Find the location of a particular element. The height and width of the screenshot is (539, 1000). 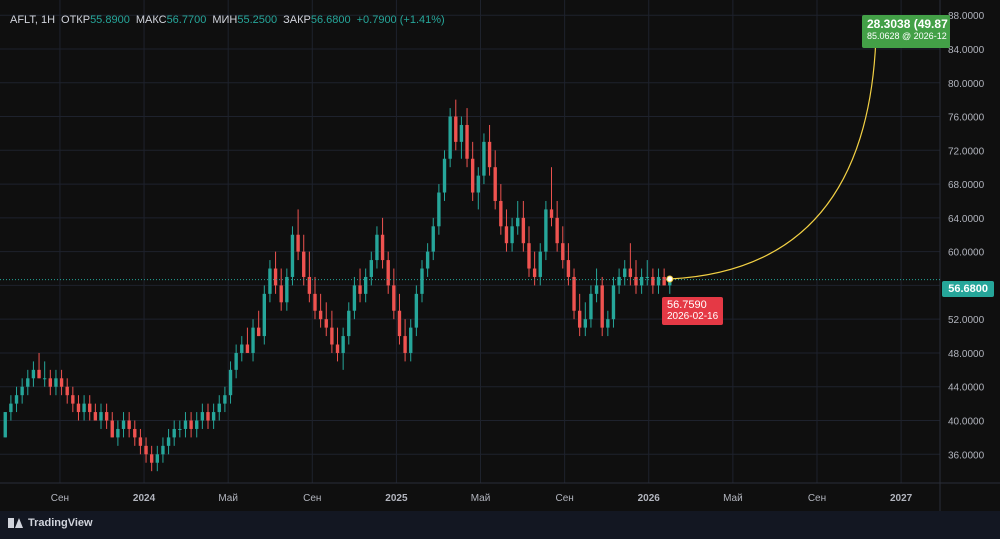

current-price-tag: 56.6800 is located at coordinates (968, 289).